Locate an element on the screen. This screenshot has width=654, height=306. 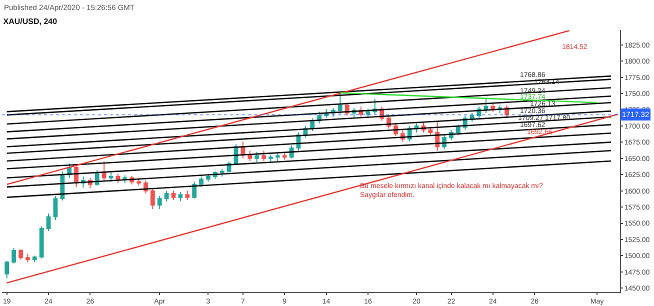
chart-title: XAU/USD, 240 is located at coordinates (30, 21).